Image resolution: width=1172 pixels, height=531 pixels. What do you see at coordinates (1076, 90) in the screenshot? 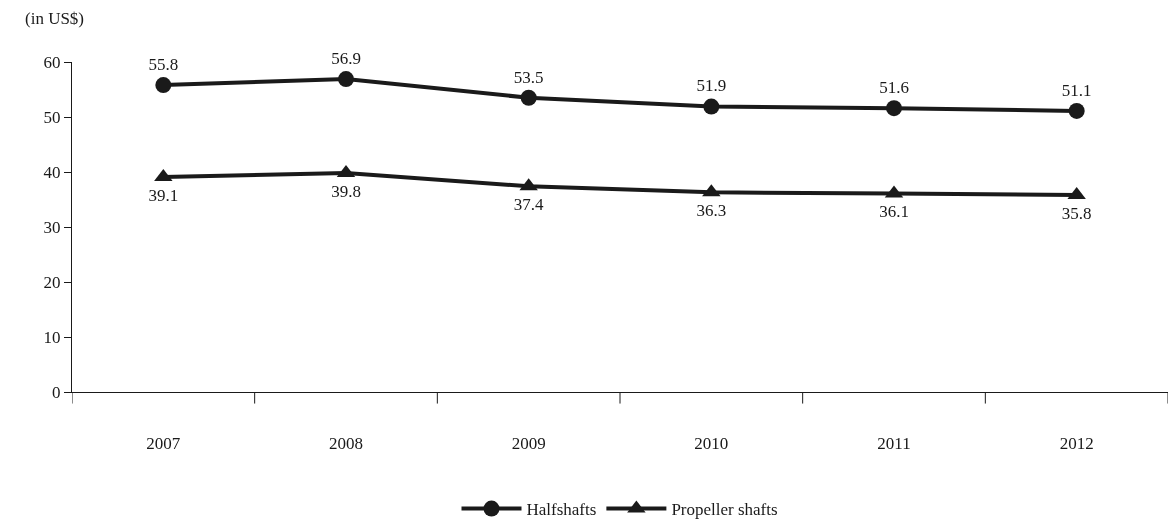
I see `data-label: 51.1` at bounding box center [1076, 90].